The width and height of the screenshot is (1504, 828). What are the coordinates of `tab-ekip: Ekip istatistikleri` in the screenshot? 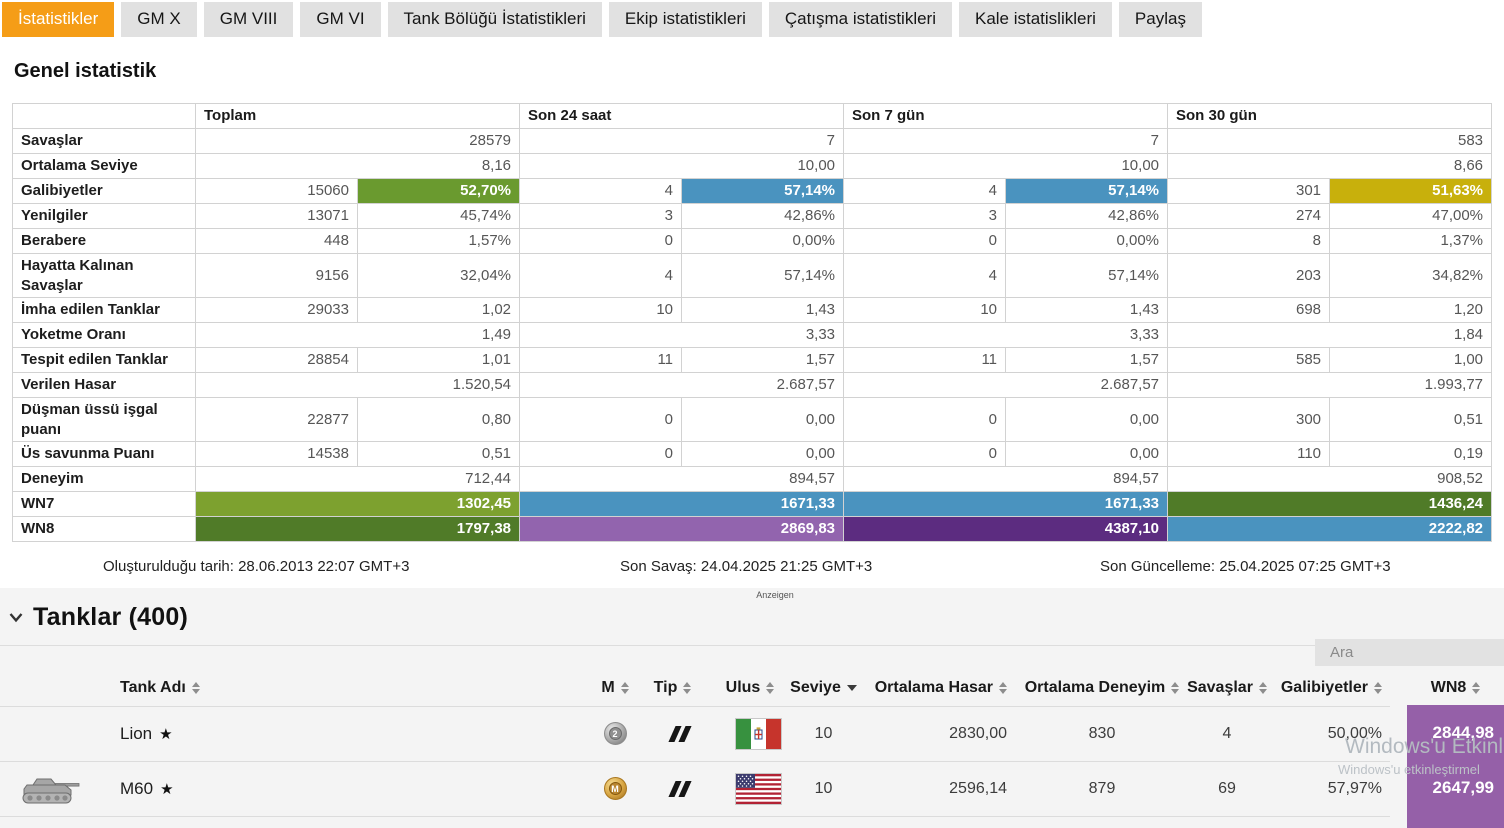 It's located at (685, 19).